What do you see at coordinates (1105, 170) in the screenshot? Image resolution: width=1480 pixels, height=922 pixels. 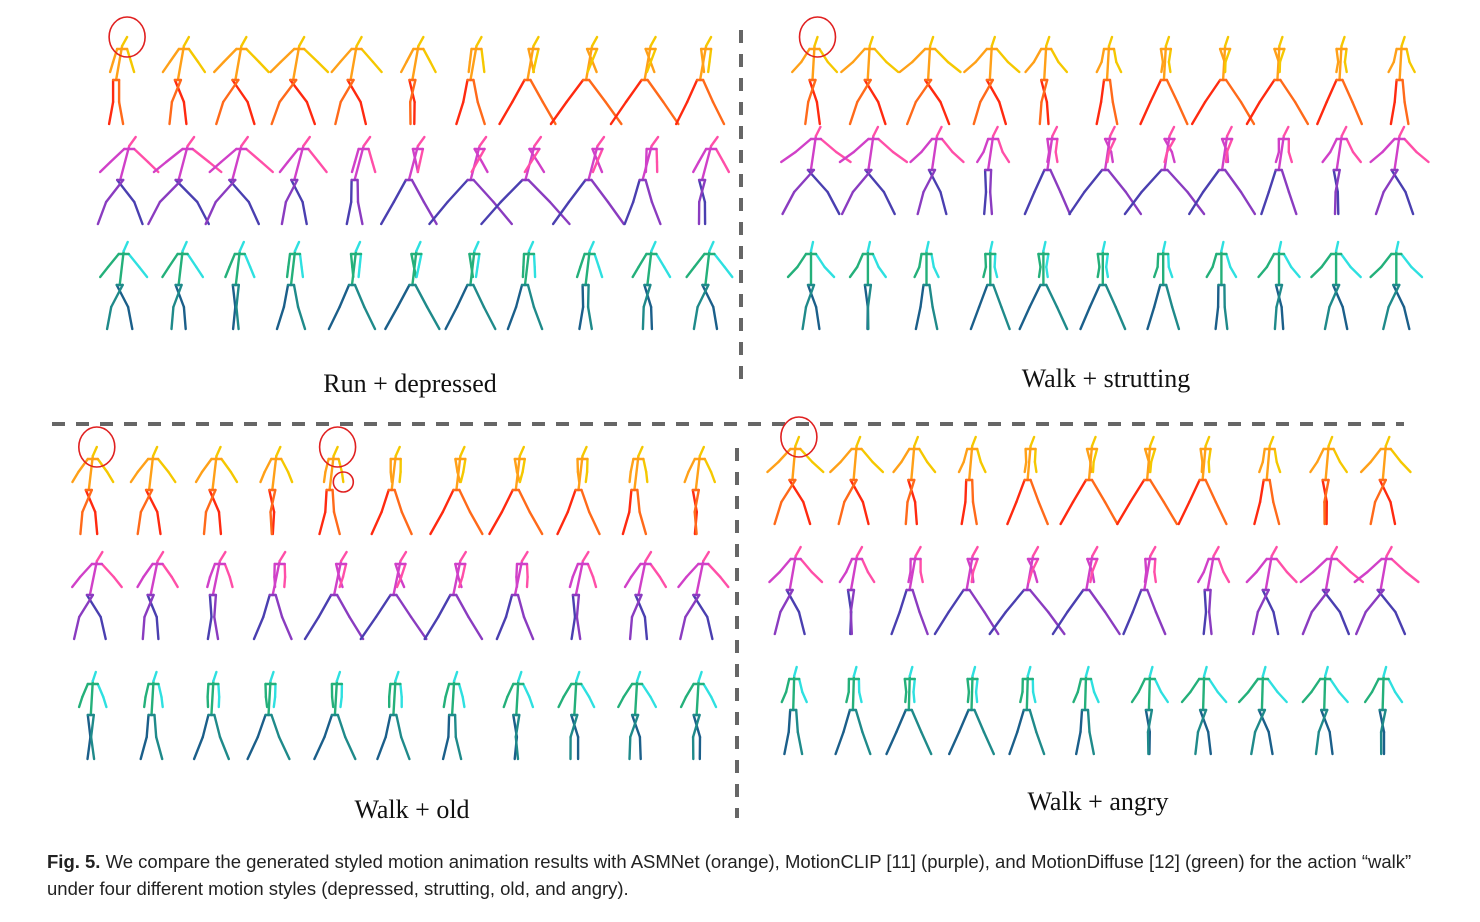 I see `figure-row-top-right-motionclip` at bounding box center [1105, 170].